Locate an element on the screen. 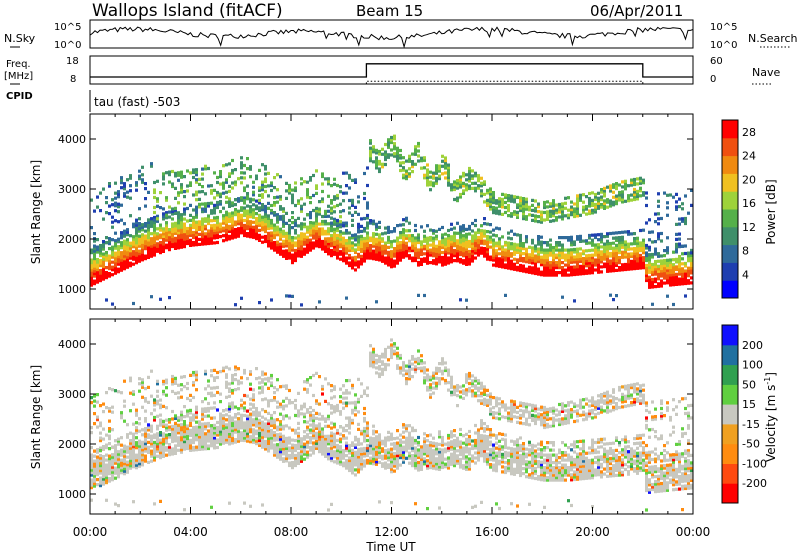  power-ytick-label: 1000 is located at coordinates (72, 289).